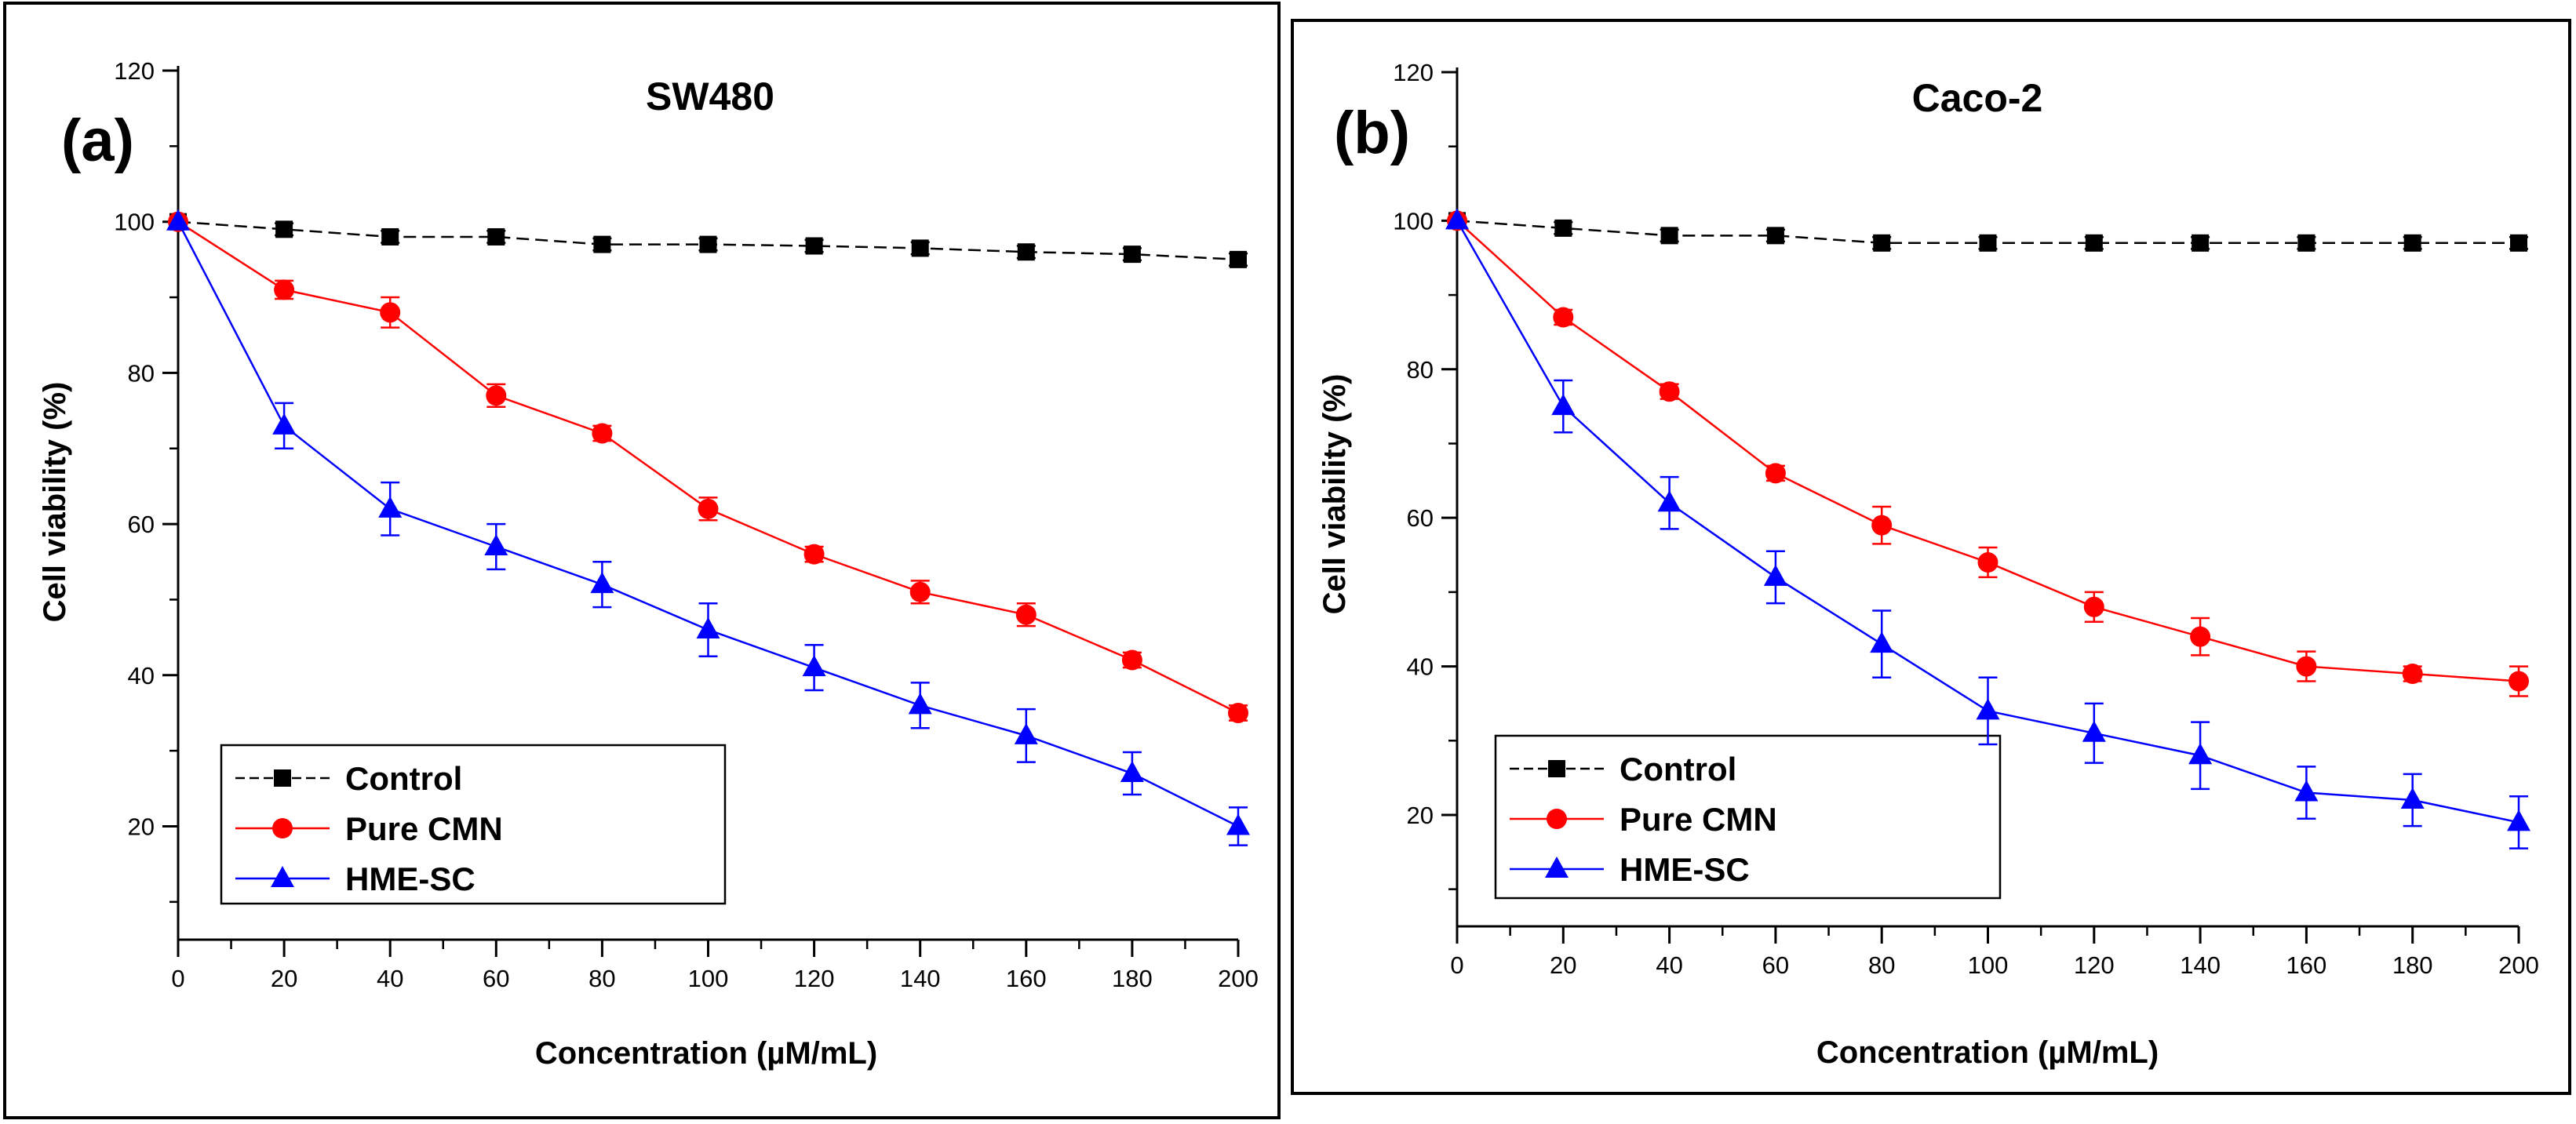 This screenshot has height=1124, width=2576. I want to click on y-tick-label: 40, so click(141, 675).